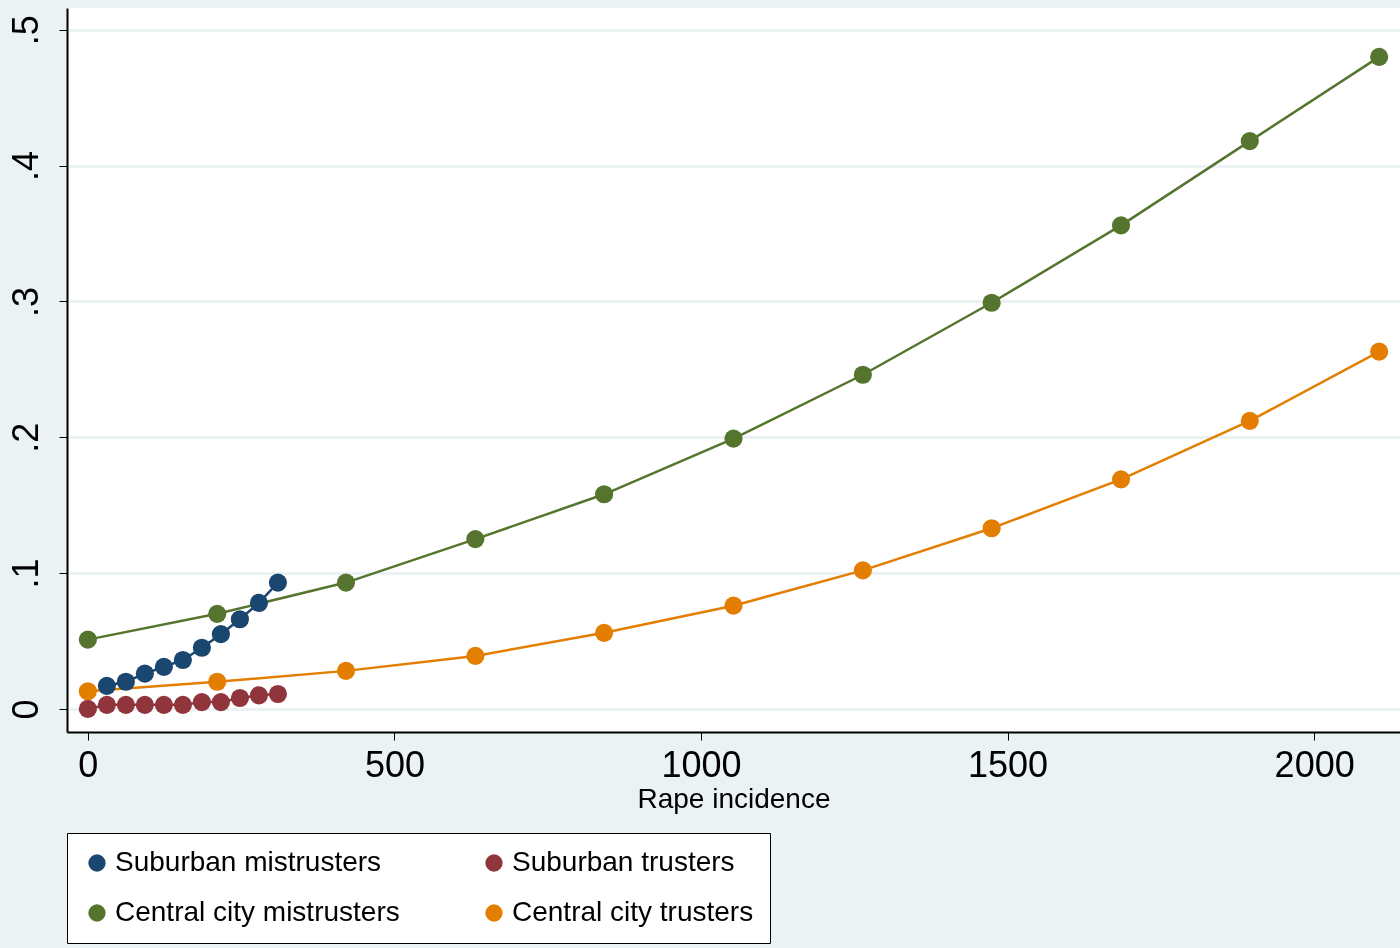 This screenshot has width=1400, height=948. I want to click on y-tick-label: .1, so click(25, 573).